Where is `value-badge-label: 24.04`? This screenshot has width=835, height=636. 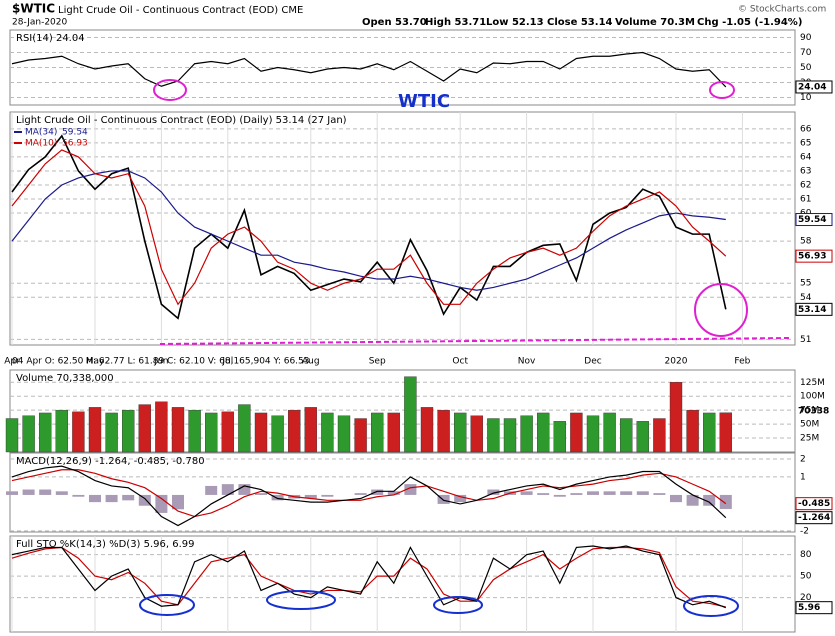 value-badge-label: 24.04 is located at coordinates (812, 87).